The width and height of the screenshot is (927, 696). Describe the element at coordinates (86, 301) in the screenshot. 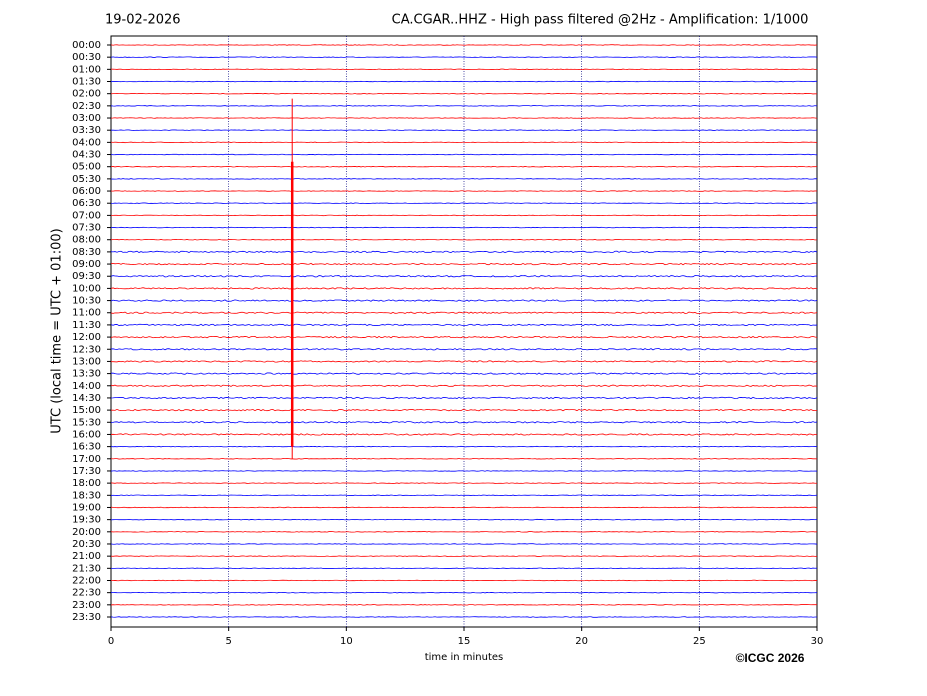

I see `y-tick-label: 10:30` at that location.